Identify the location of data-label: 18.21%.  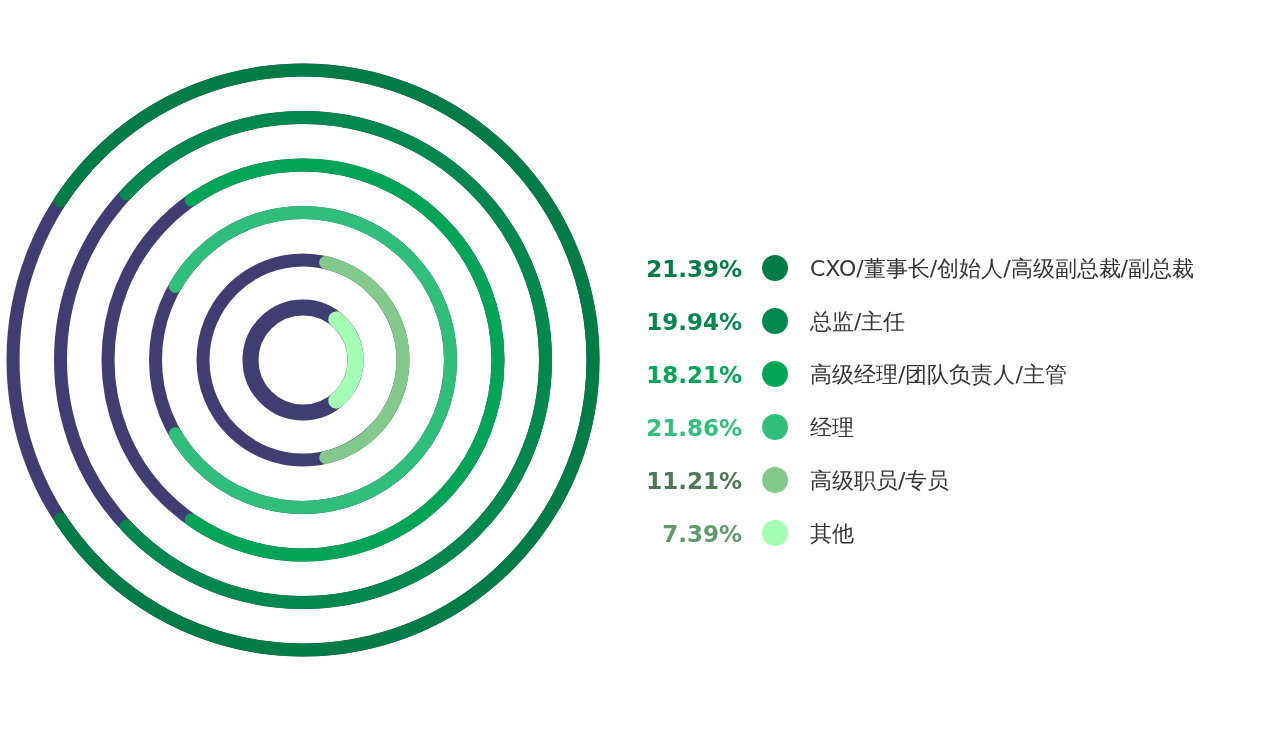
(694, 375).